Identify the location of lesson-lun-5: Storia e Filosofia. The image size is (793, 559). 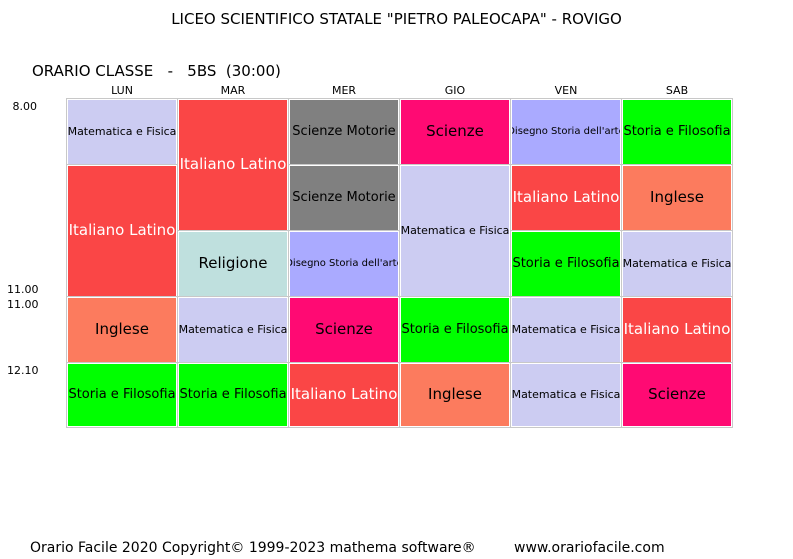
(122, 395).